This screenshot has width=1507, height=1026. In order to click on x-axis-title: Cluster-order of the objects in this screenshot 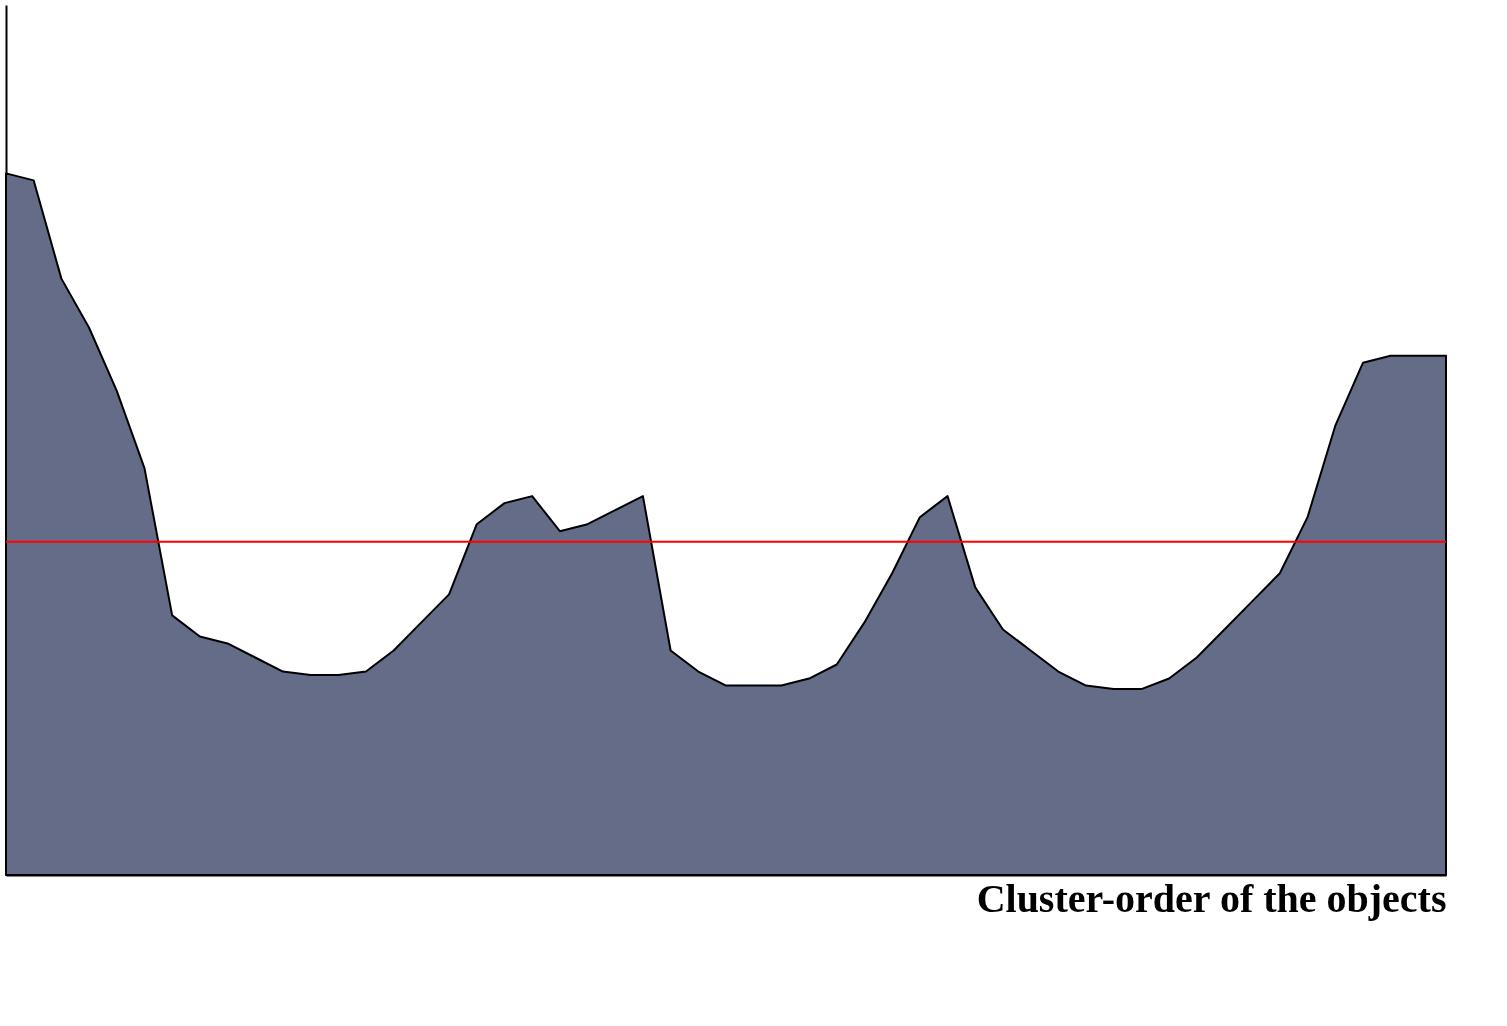, I will do `click(1211, 898)`.